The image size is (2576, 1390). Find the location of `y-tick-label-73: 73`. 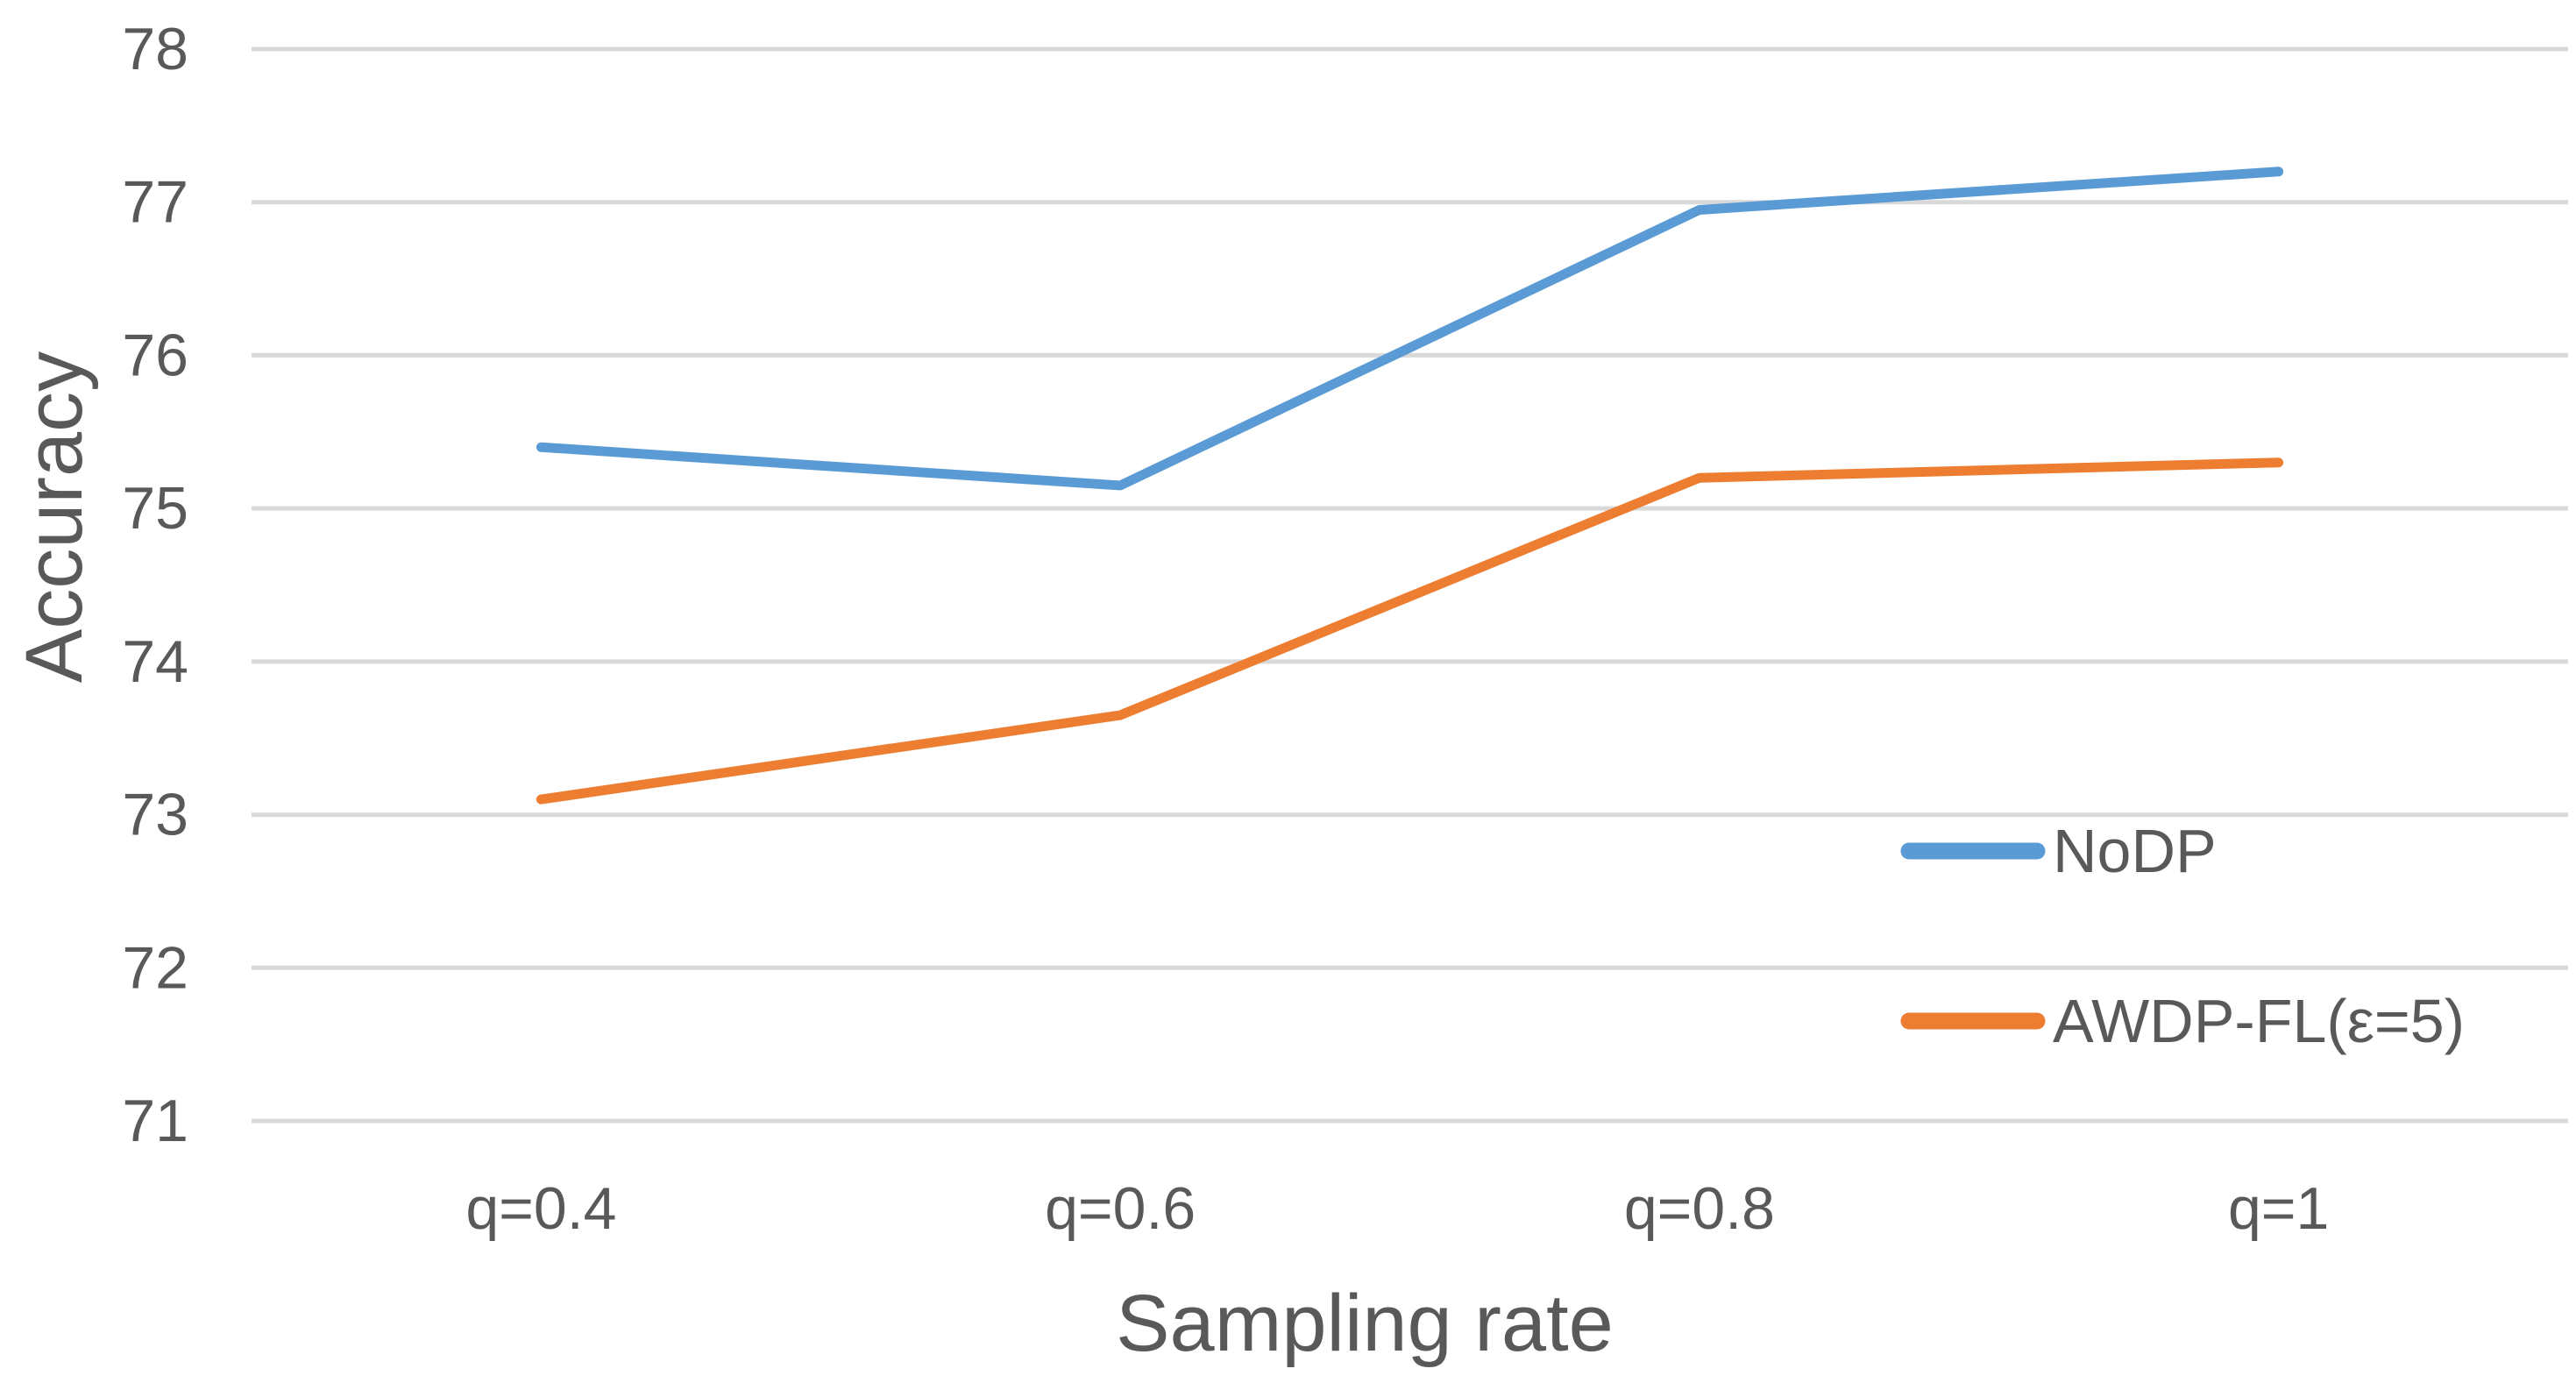

y-tick-label-73: 73 is located at coordinates (155, 815).